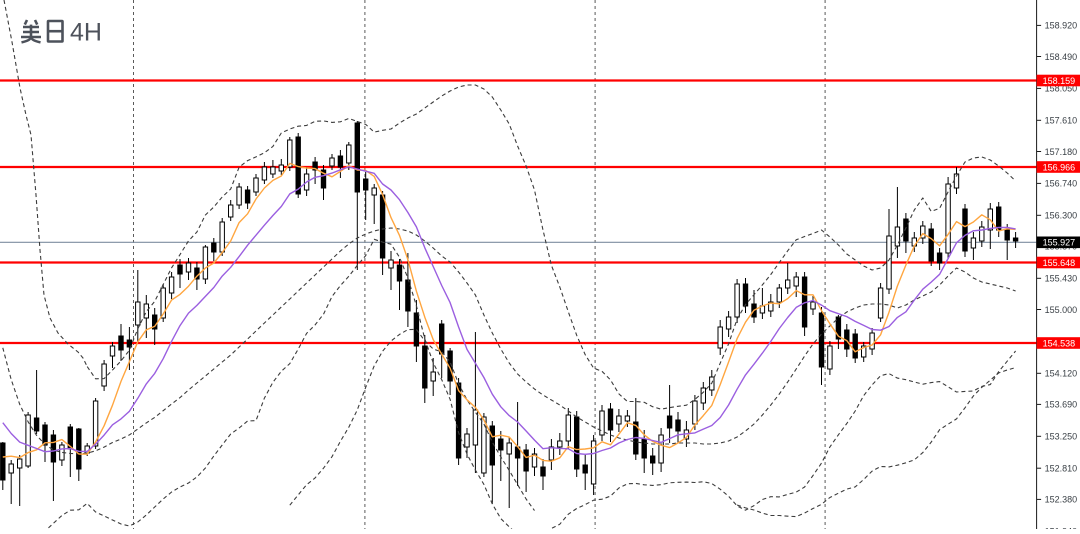 The width and height of the screenshot is (1080, 534). Describe the element at coordinates (1061, 121) in the screenshot. I see `svg-text: 157.610` at that location.